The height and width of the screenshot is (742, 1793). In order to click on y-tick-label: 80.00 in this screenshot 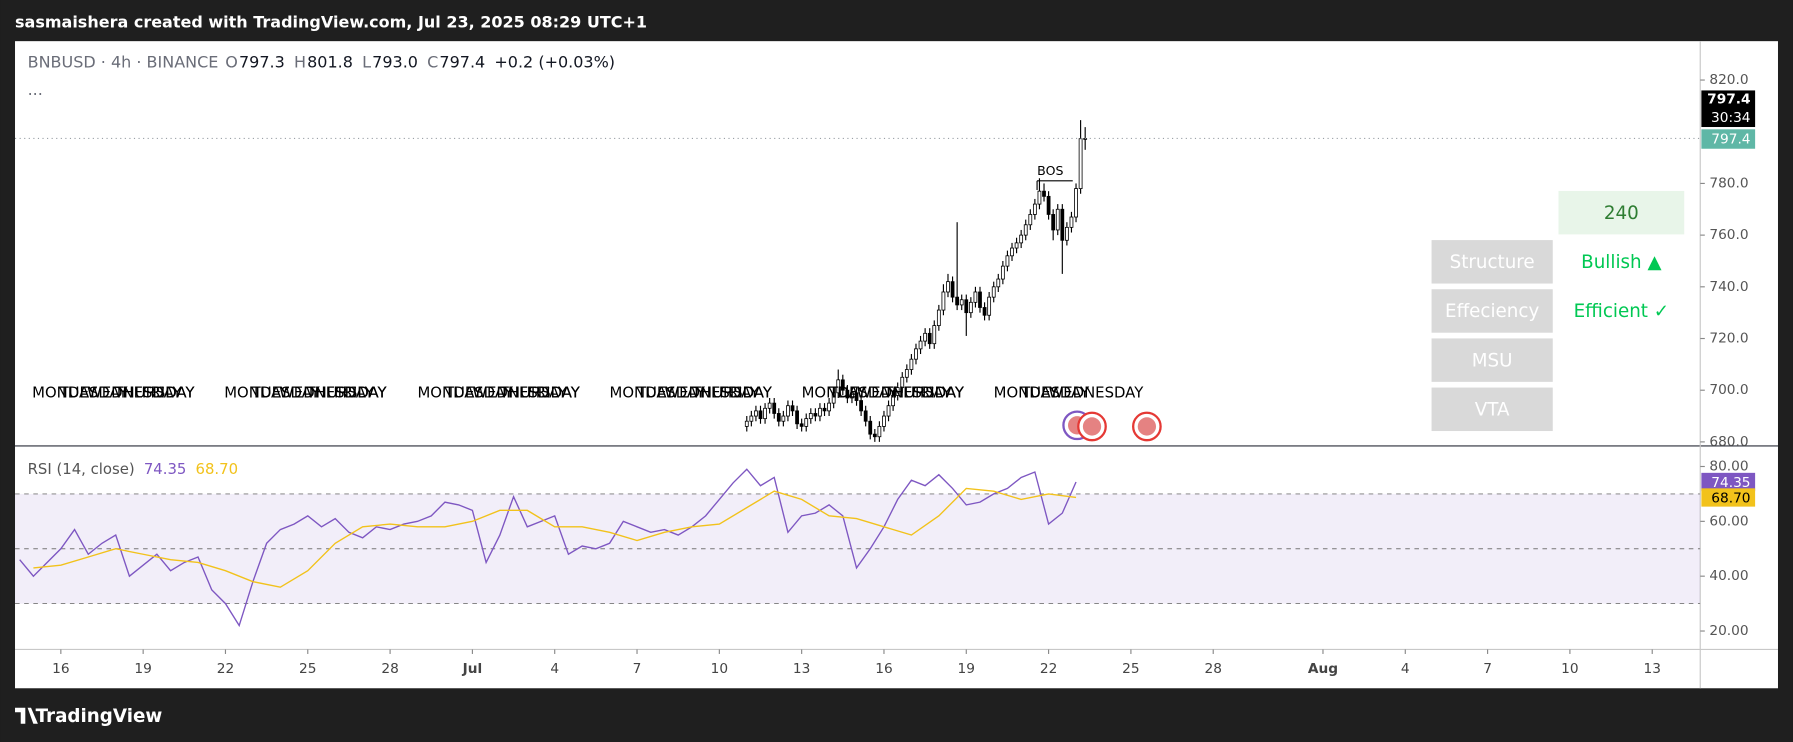, I will do `click(1728, 466)`.